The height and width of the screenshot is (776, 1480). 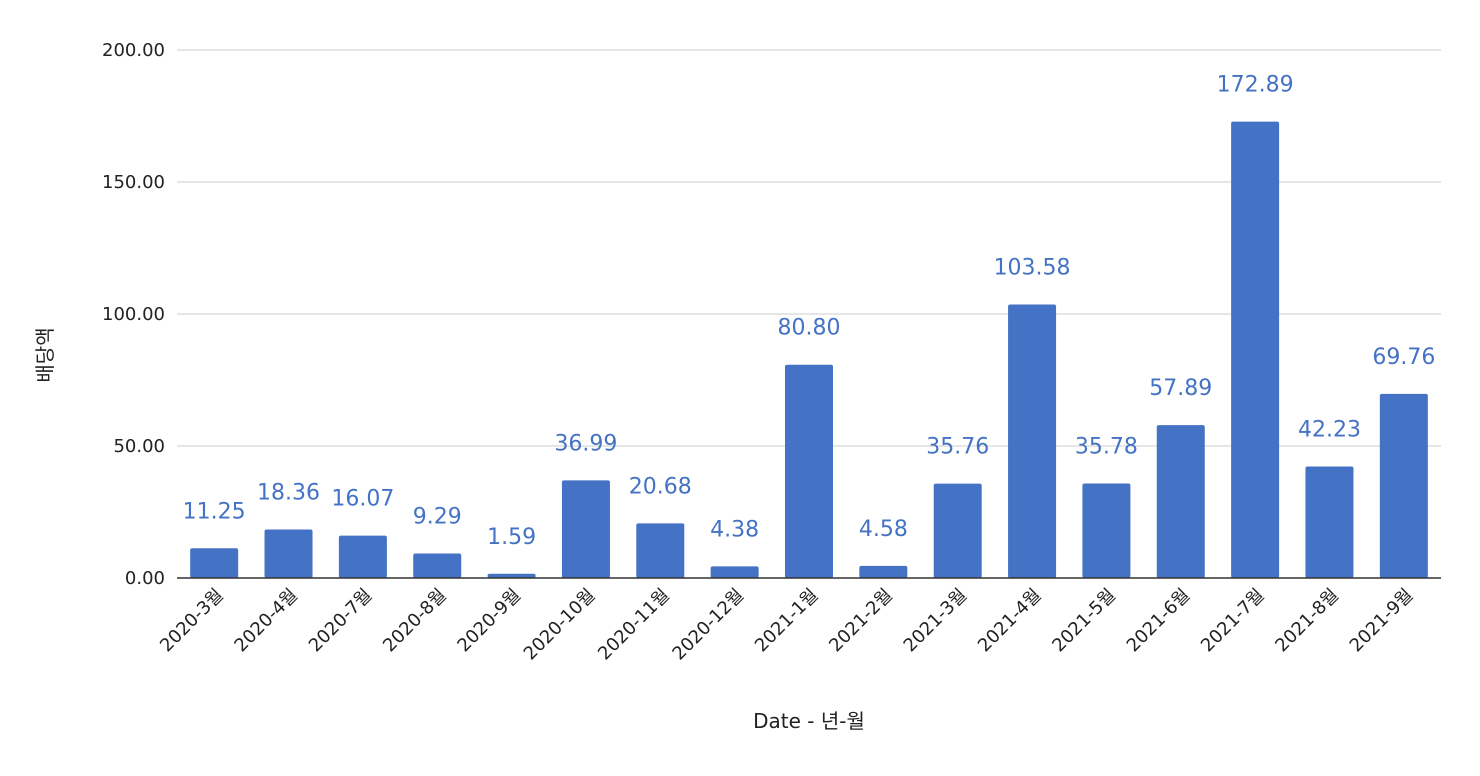 I want to click on x-tick-label: 2020-12월, so click(x=708, y=625).